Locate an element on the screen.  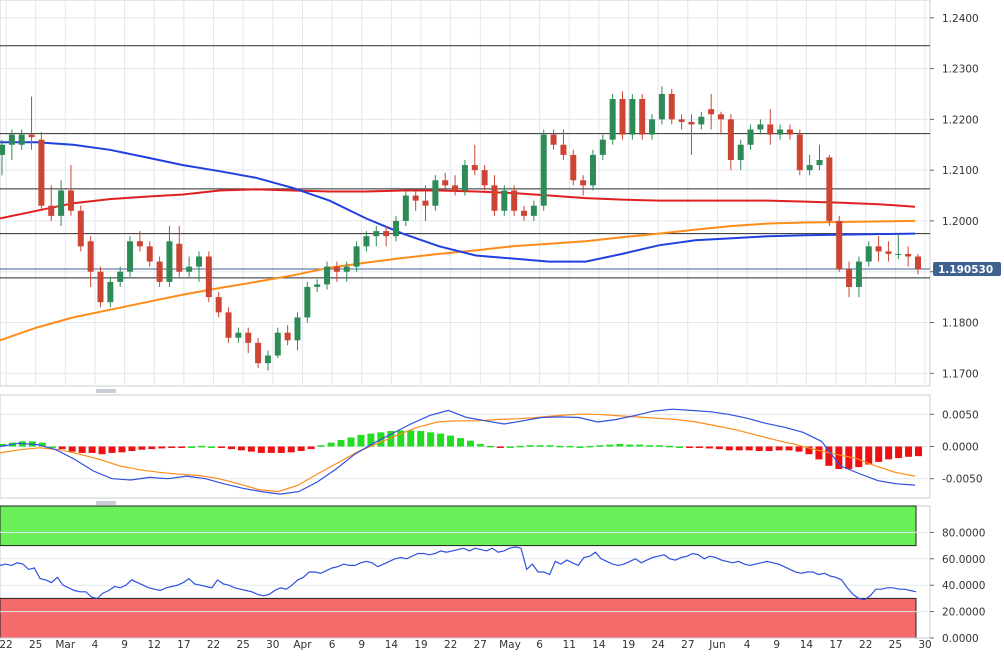
current-price-label: 1.190530 is located at coordinates (965, 270).